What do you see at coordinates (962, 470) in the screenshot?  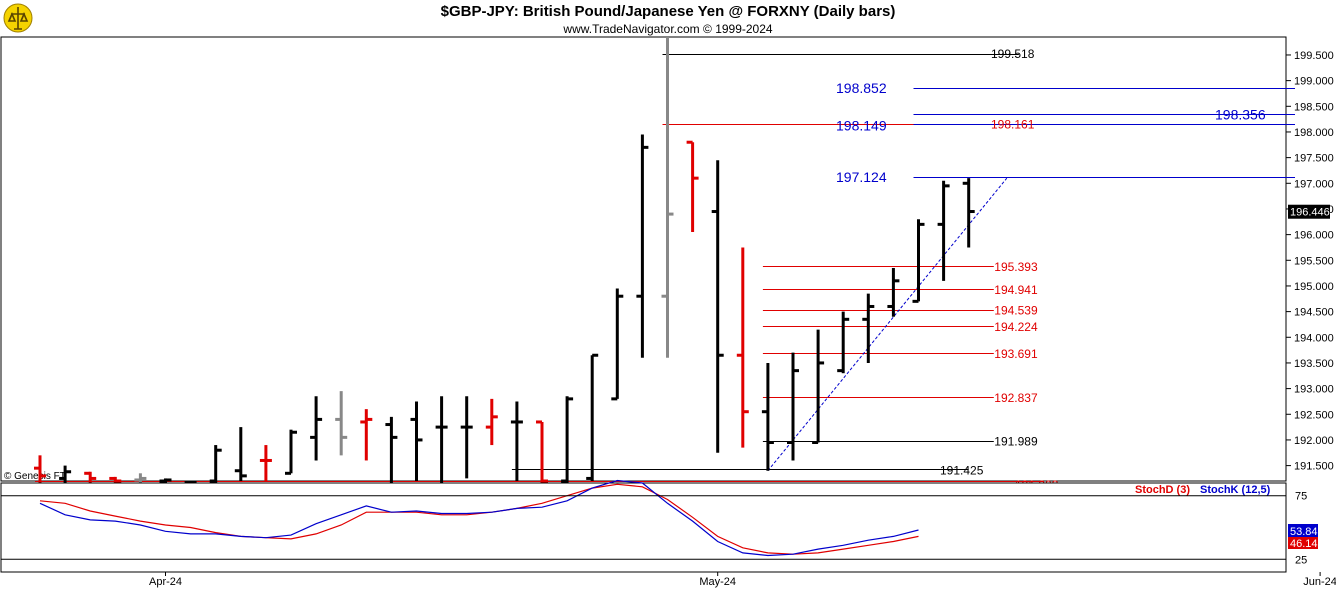 I see `level-label: 191.425` at bounding box center [962, 470].